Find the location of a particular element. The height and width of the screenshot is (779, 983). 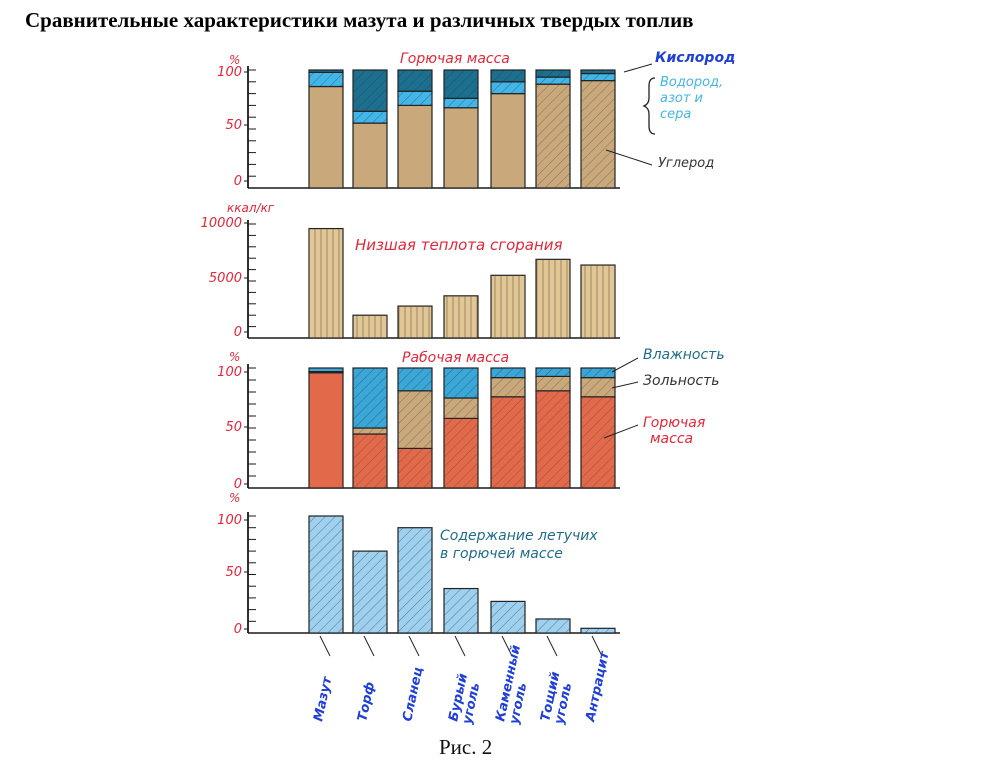

leader-combustible is located at coordinates (621, 431).